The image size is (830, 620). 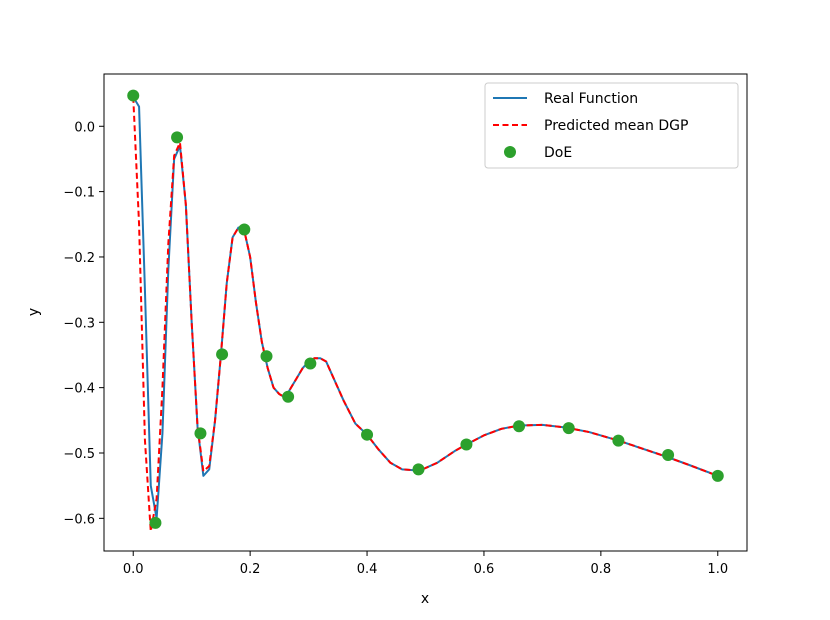 I want to click on y-tick-label: −0.6, so click(x=79, y=519).